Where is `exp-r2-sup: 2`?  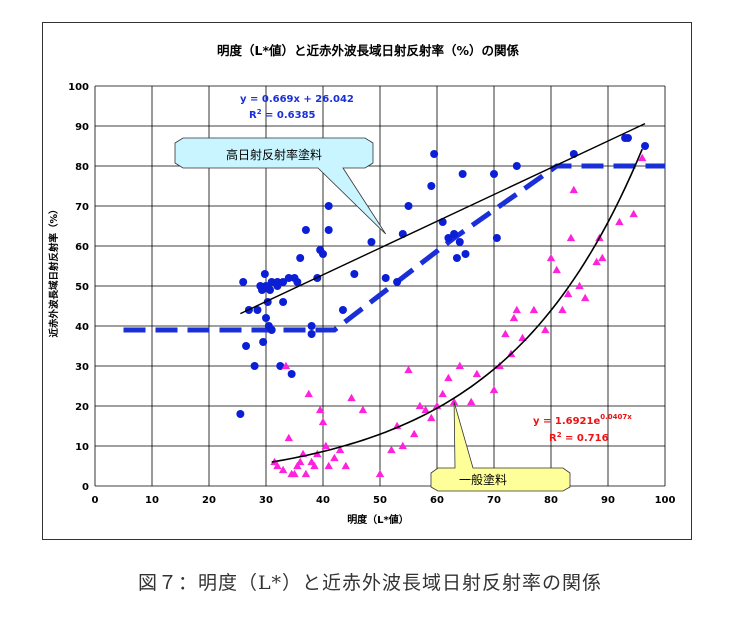
exp-r2-sup: 2 is located at coordinates (559, 435).